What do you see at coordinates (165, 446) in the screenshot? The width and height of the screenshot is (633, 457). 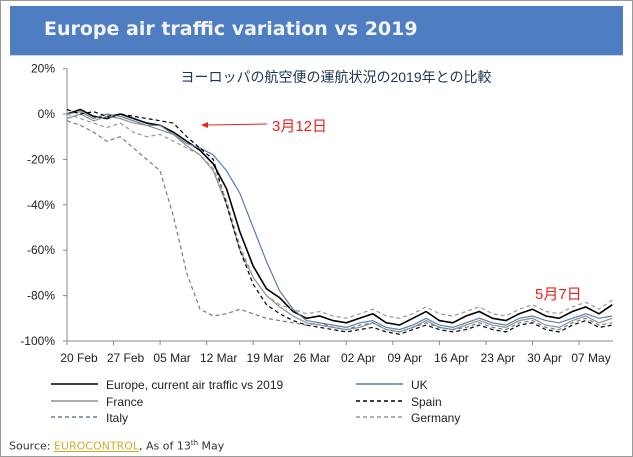 I see `source-date: , As of 13` at bounding box center [165, 446].